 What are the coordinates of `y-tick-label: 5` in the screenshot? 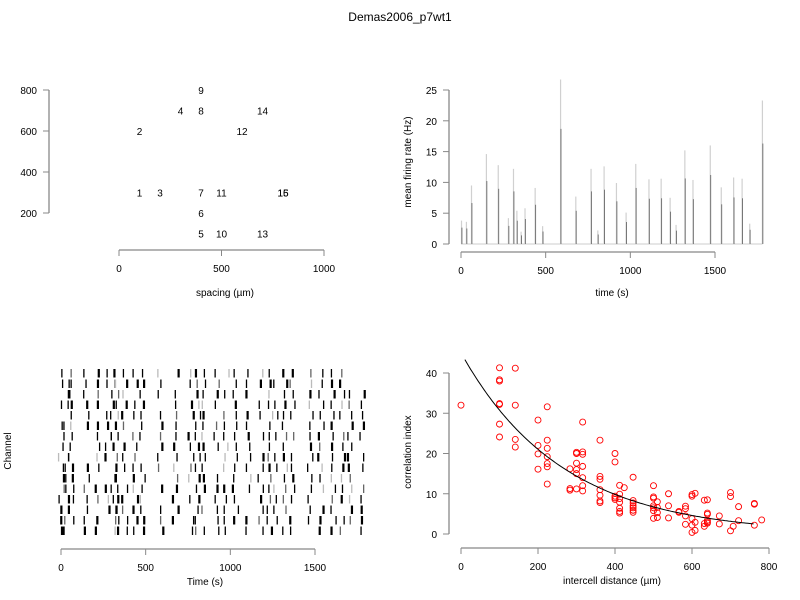 It's located at (434, 214).